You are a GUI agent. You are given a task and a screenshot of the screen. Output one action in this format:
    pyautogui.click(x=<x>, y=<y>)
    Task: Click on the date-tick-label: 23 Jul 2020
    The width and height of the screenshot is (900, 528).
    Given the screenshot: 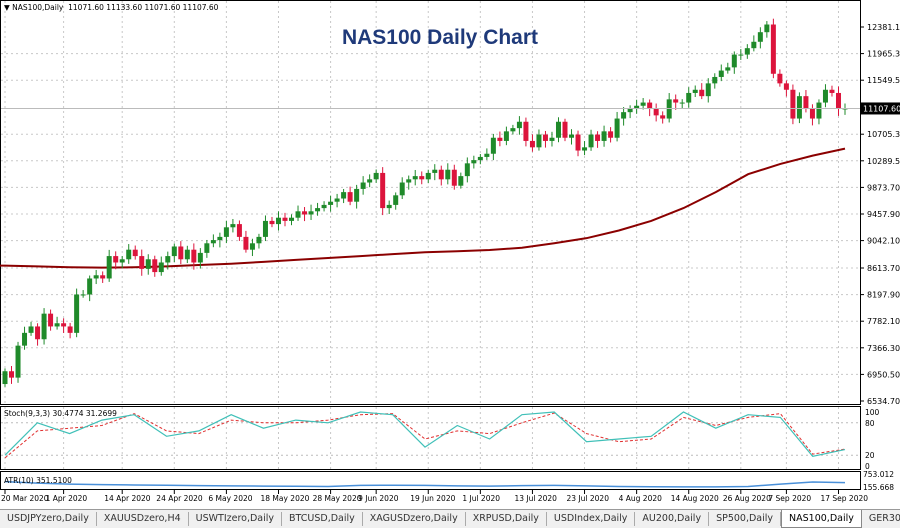 What is the action you would take?
    pyautogui.click(x=588, y=498)
    